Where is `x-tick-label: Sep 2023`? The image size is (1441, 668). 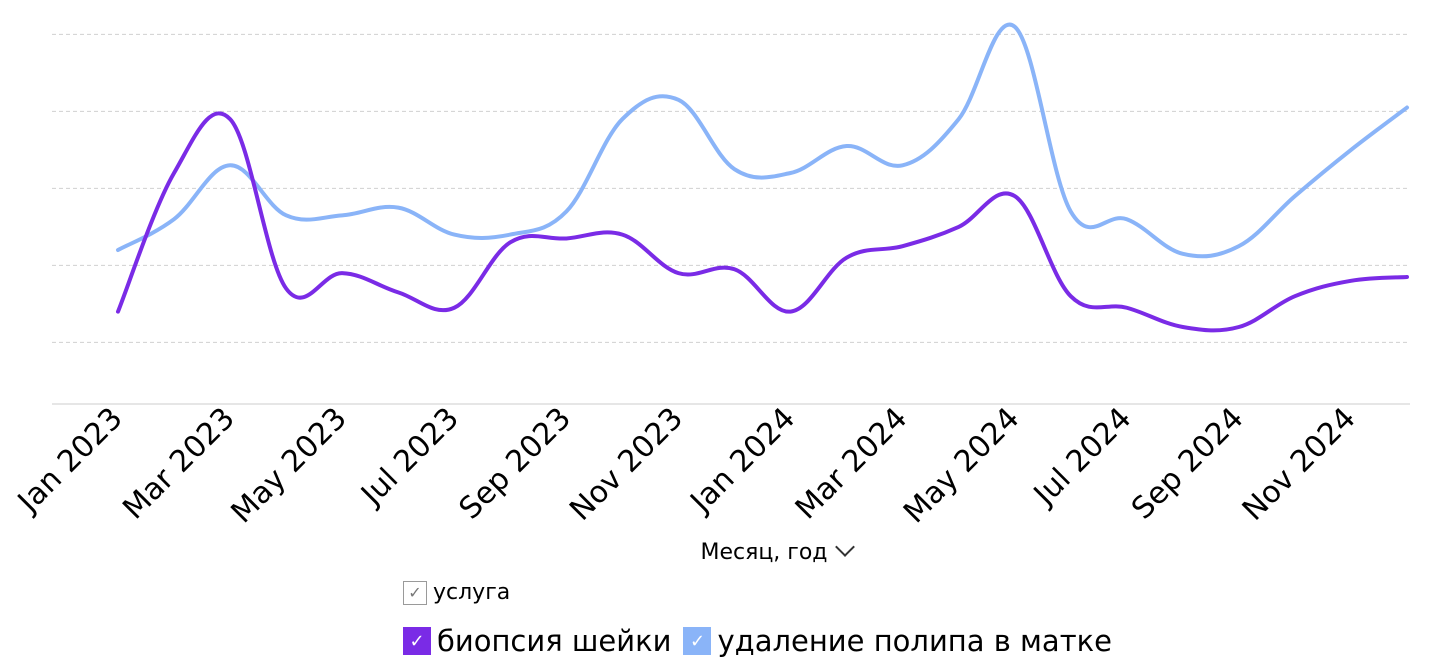
x-tick-label: Sep 2023 is located at coordinates (515, 463).